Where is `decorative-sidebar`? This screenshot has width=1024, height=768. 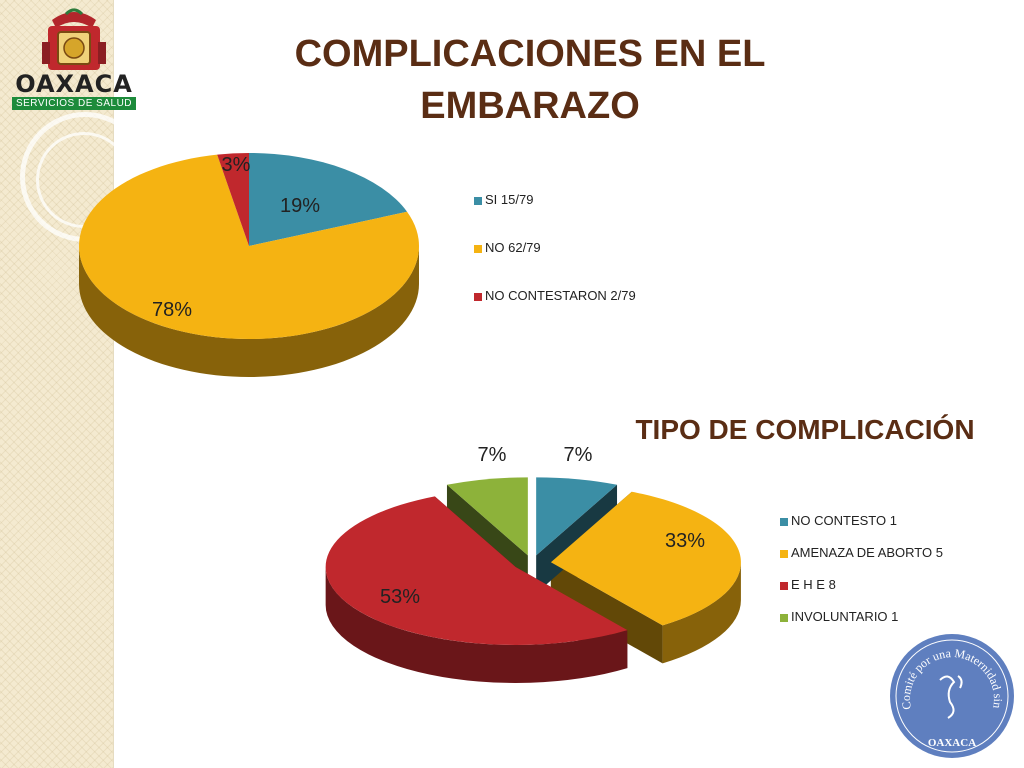
decorative-sidebar is located at coordinates (75, 384).